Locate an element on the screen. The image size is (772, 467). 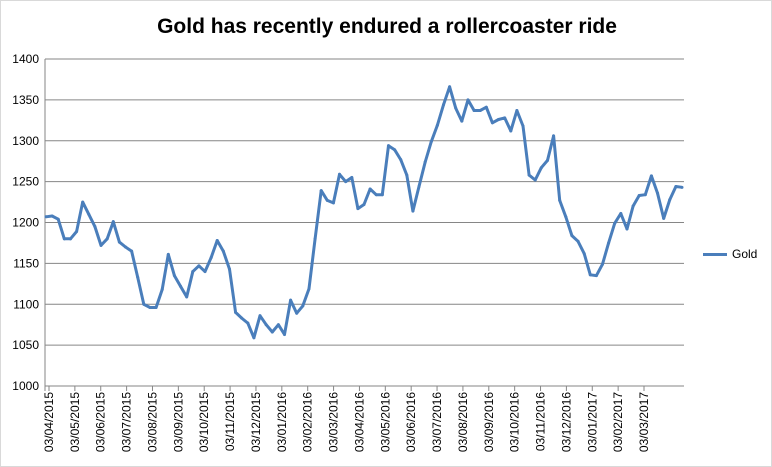
x-tick-label: 03/03/2017 is located at coordinates (644, 422).